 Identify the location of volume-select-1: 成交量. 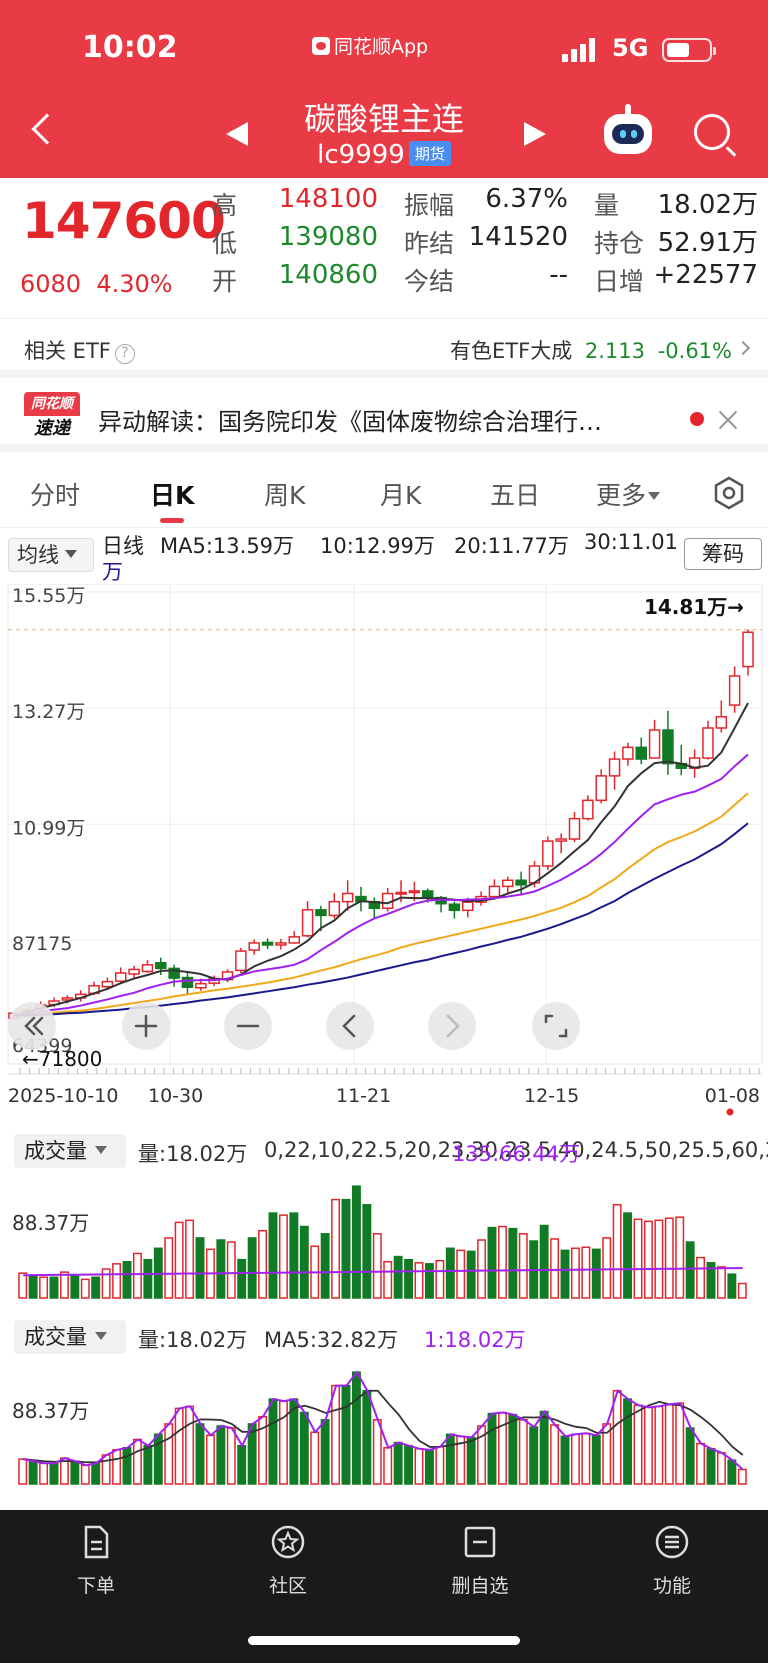
(70, 1151).